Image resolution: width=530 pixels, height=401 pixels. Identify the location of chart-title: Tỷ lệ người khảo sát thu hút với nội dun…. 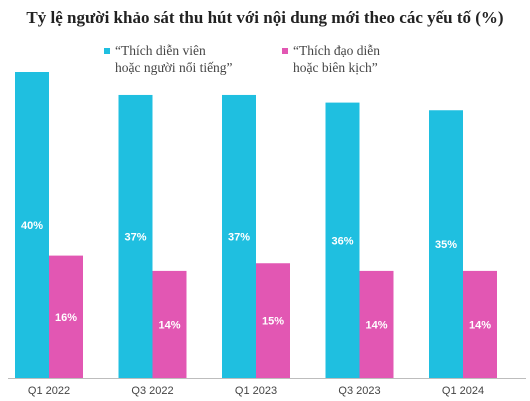
(265, 17).